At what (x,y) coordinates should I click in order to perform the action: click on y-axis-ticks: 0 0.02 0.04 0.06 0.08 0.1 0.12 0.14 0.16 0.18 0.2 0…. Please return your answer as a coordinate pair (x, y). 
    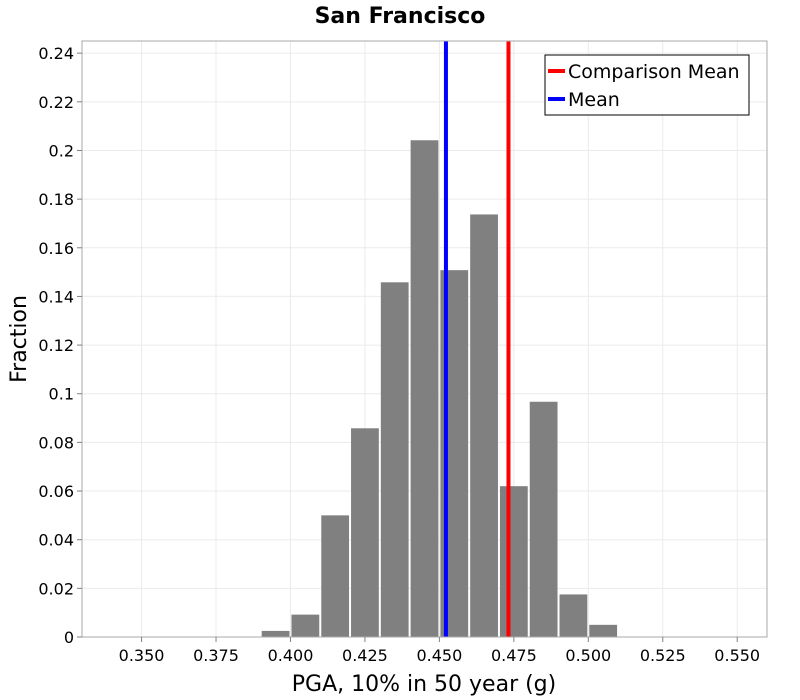
    Looking at the image, I should click on (60, 345).